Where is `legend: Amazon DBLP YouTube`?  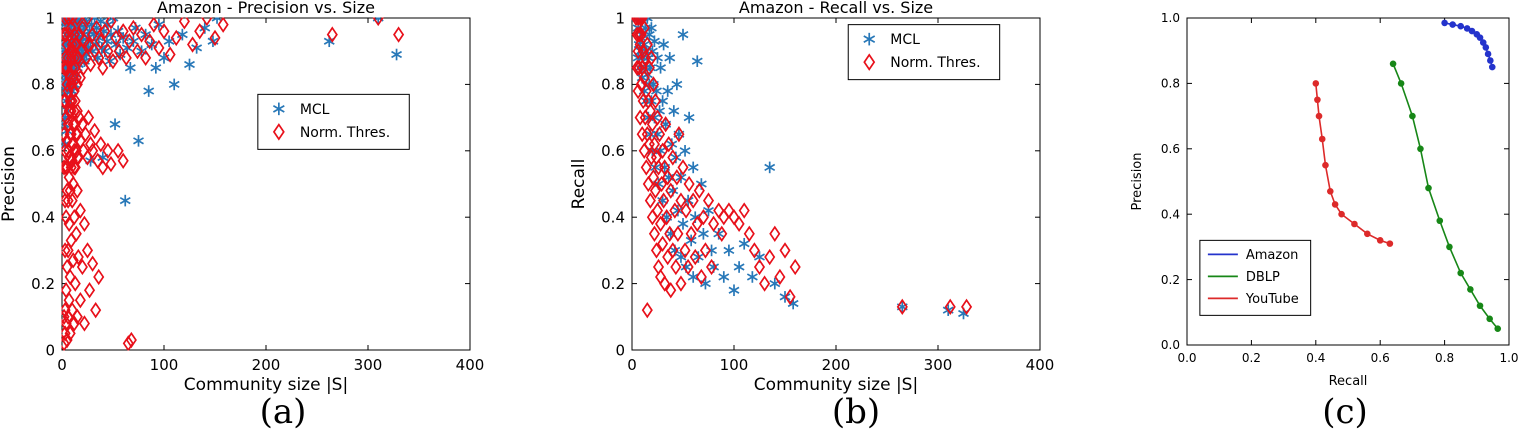
legend: Amazon DBLP YouTube is located at coordinates (1255, 277).